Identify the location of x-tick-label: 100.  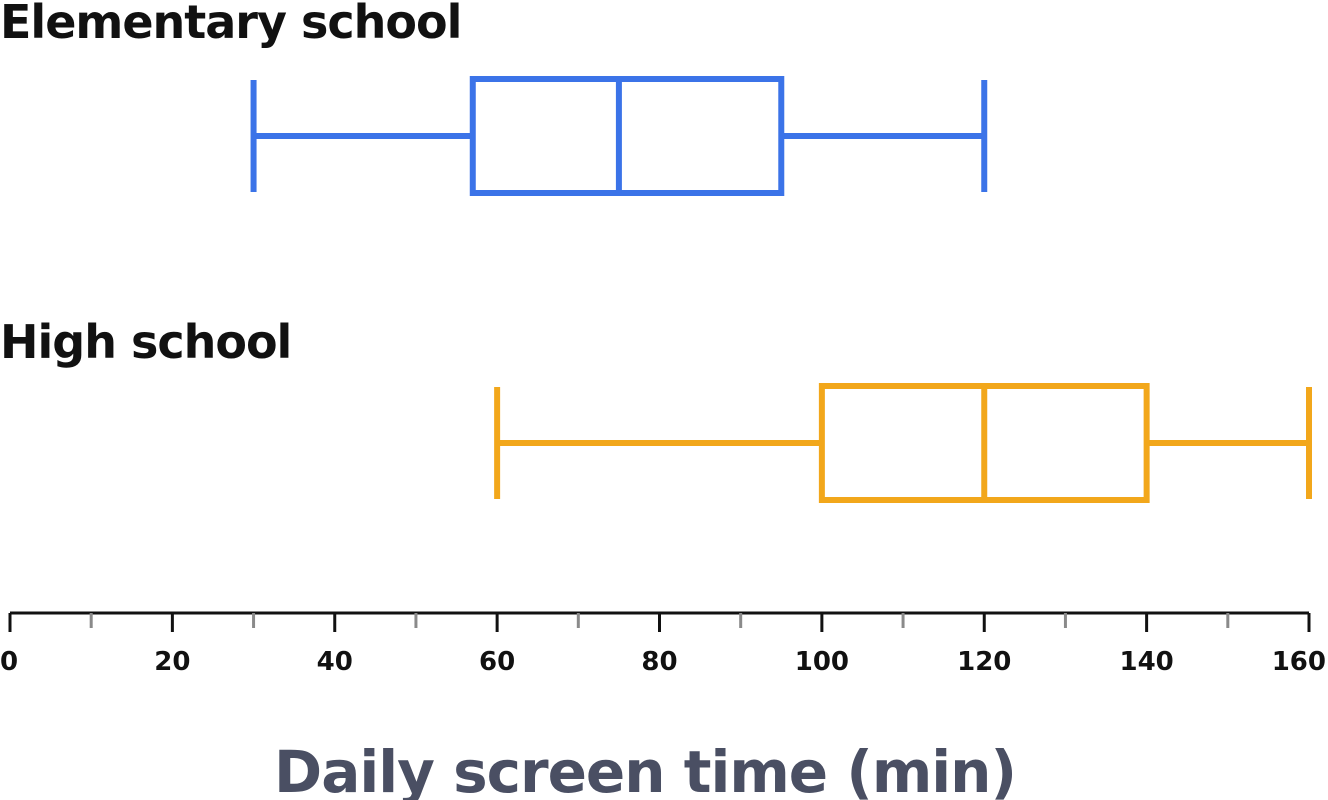
(822, 662).